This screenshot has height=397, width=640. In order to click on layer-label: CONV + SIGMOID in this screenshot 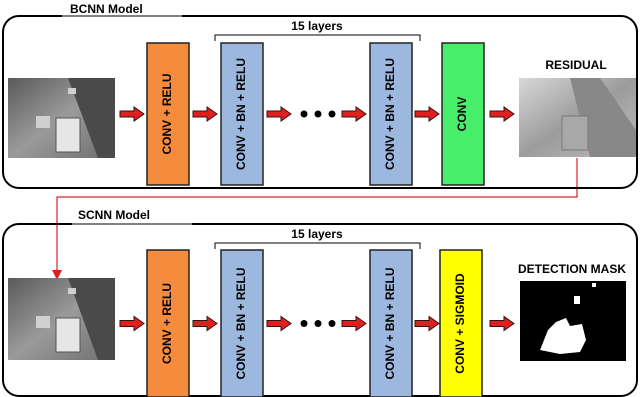, I will do `click(460, 323)`.